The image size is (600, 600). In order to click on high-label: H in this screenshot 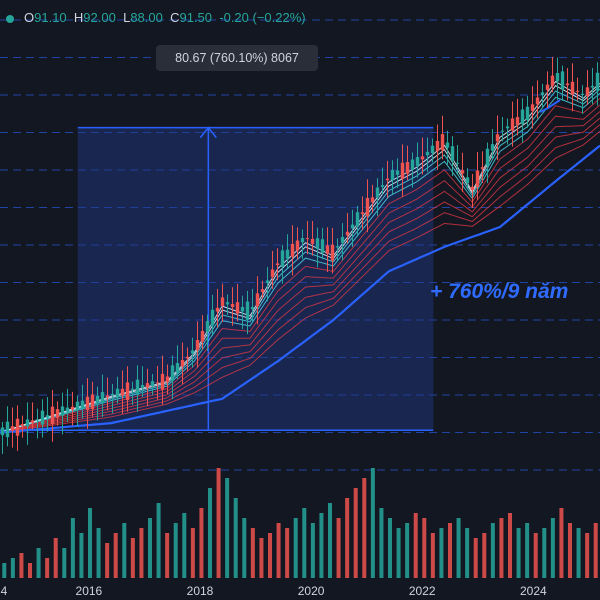, I will do `click(78, 17)`.